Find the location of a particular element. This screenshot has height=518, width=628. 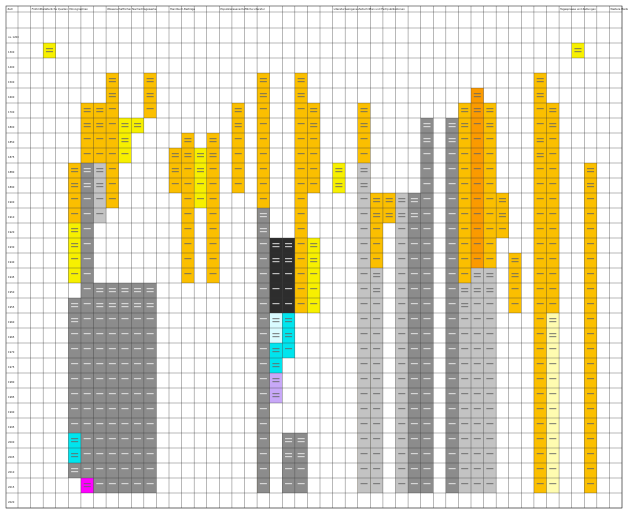

year-label-22: 1975 is located at coordinates (11, 367).